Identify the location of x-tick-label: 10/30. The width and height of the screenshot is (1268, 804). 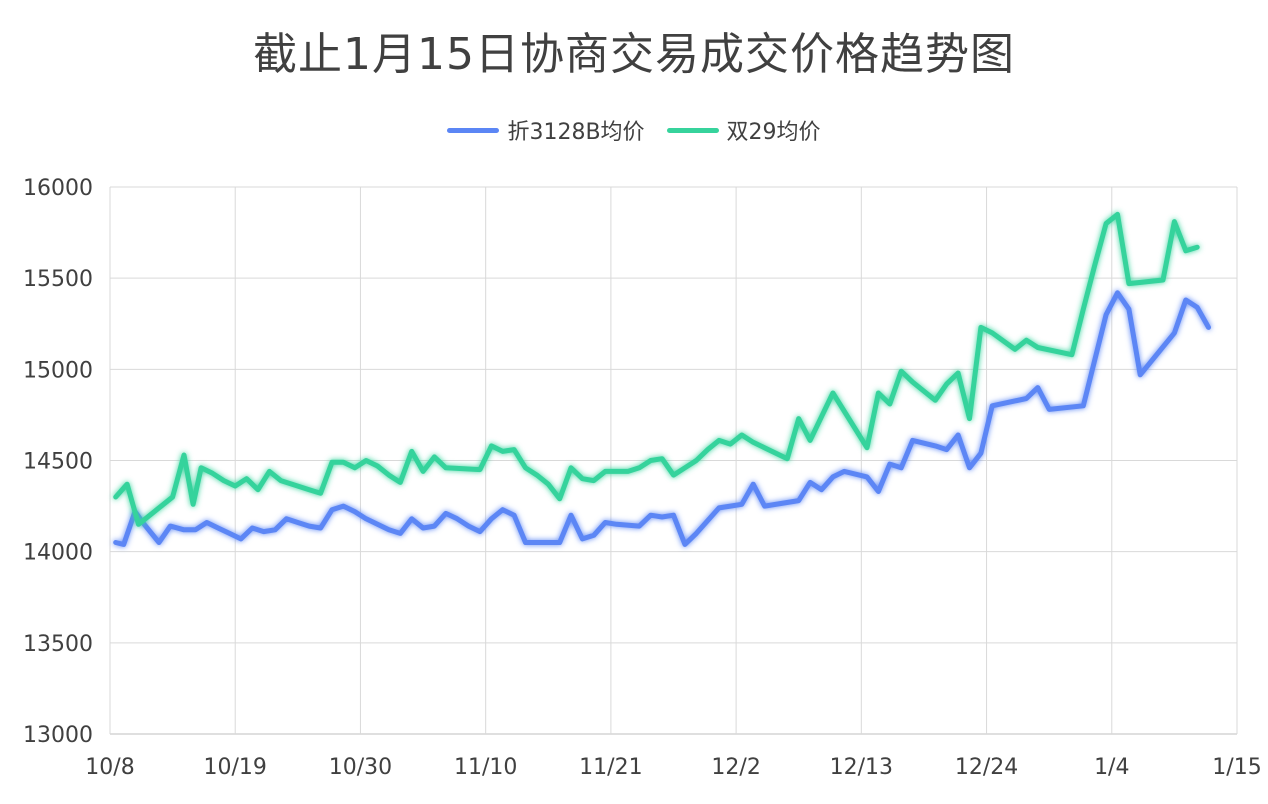
(360, 767).